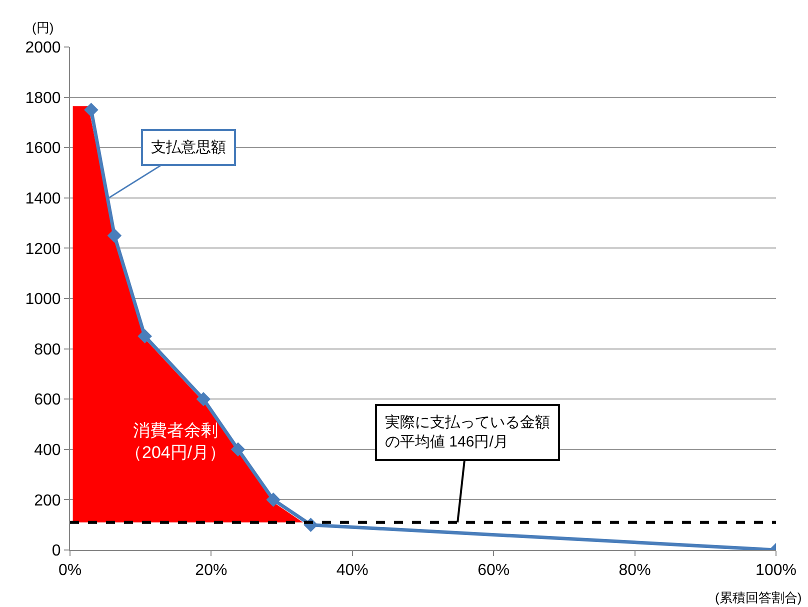 The height and width of the screenshot is (607, 808). Describe the element at coordinates (47, 400) in the screenshot. I see `y-tick-label: 600` at that location.